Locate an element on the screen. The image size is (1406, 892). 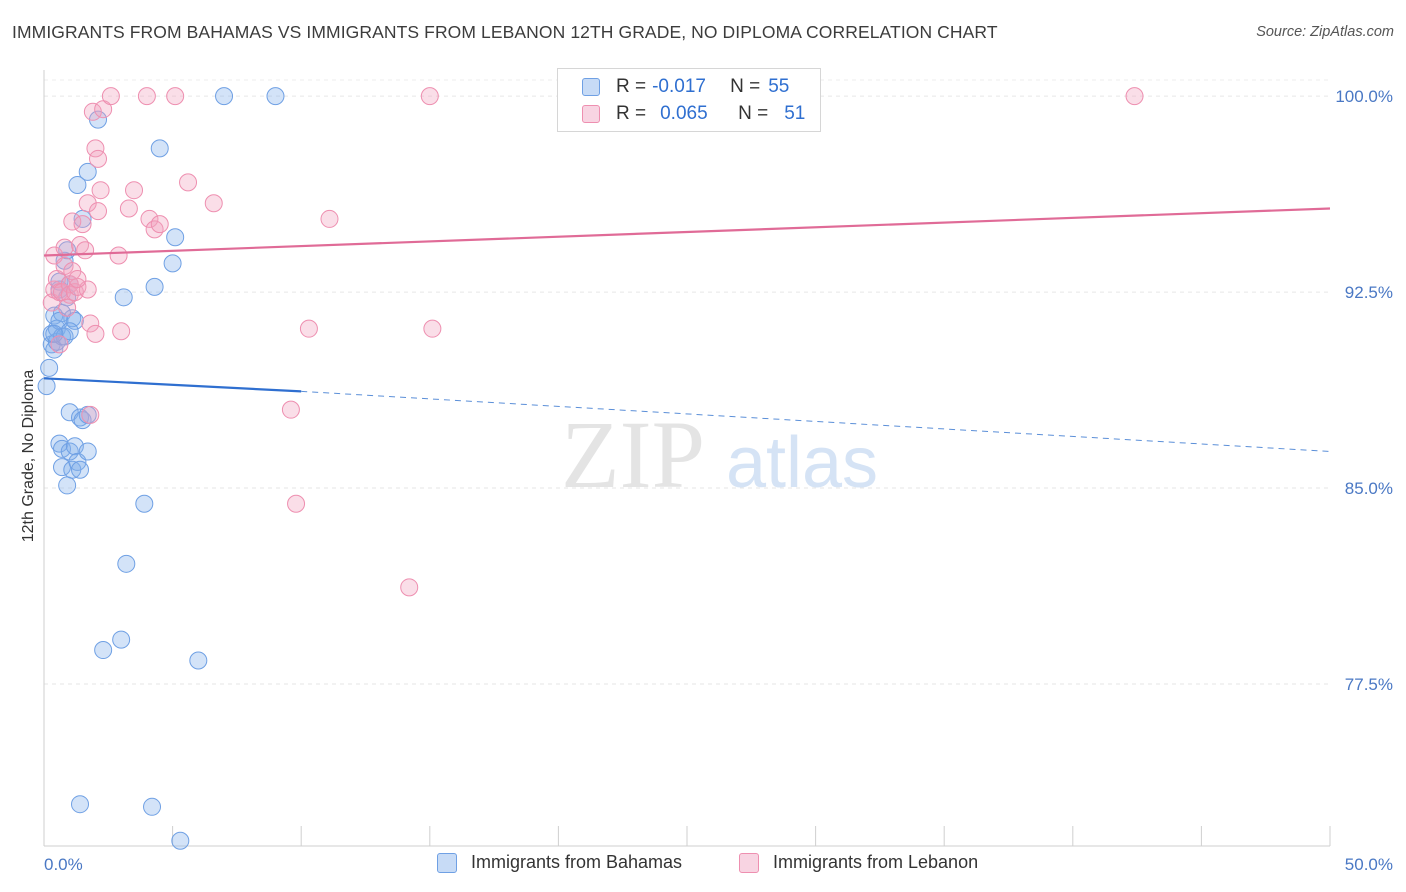
correlation-legend: R = -0.017 N = 55 R = 0.065 N = 51 is located at coordinates (689, 100).